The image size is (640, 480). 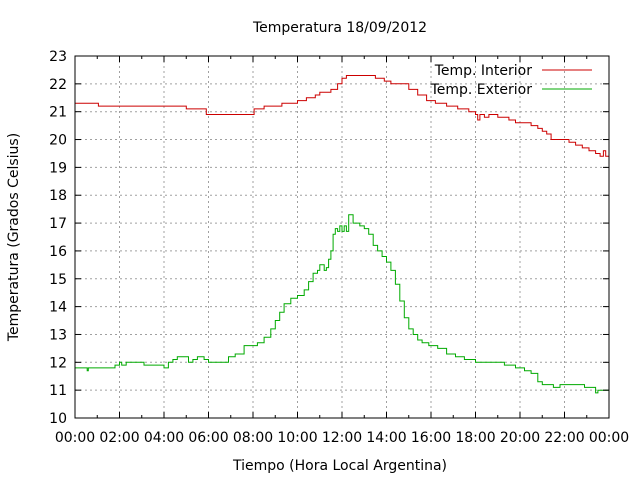 I want to click on y-tick-label: 16, so click(x=58, y=252).